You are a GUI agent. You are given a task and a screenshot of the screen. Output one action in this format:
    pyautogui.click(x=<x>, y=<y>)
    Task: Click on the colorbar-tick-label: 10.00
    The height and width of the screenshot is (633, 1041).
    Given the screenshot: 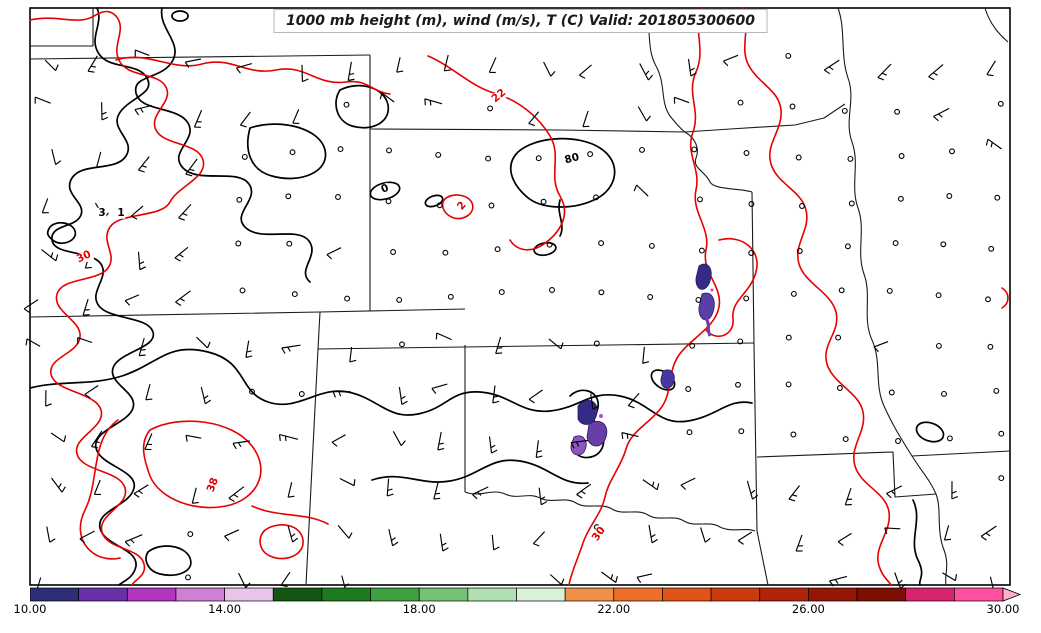 What is the action you would take?
    pyautogui.click(x=30, y=609)
    